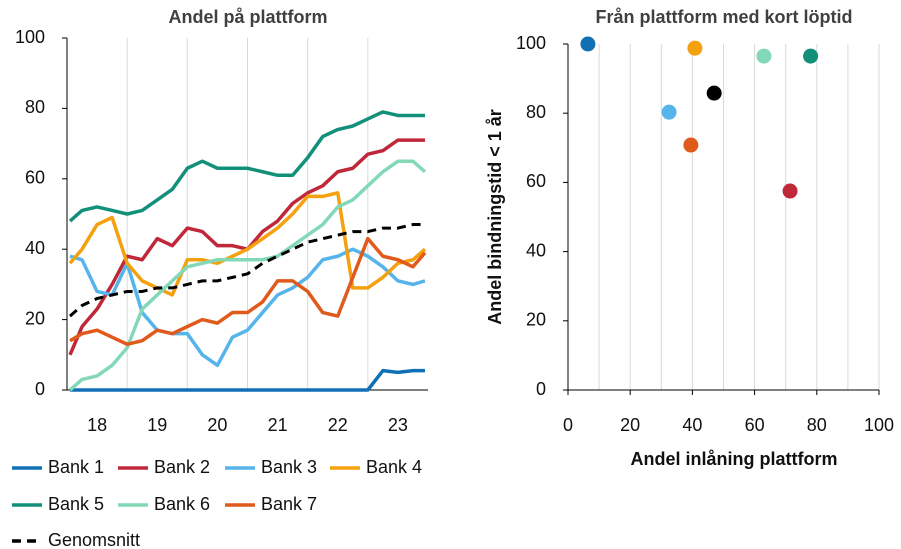 The width and height of the screenshot is (901, 549). I want to click on x-tick-label: 22, so click(338, 425).